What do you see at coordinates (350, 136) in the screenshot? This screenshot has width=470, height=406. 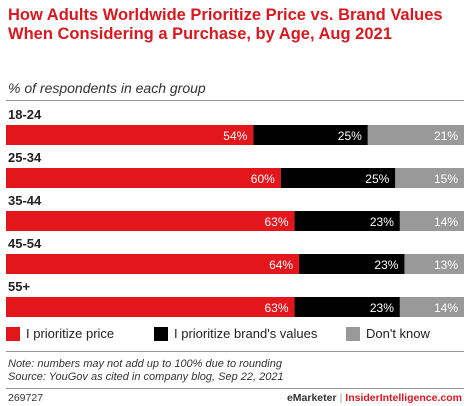 I see `data-label-brand-18-24: 25%` at bounding box center [350, 136].